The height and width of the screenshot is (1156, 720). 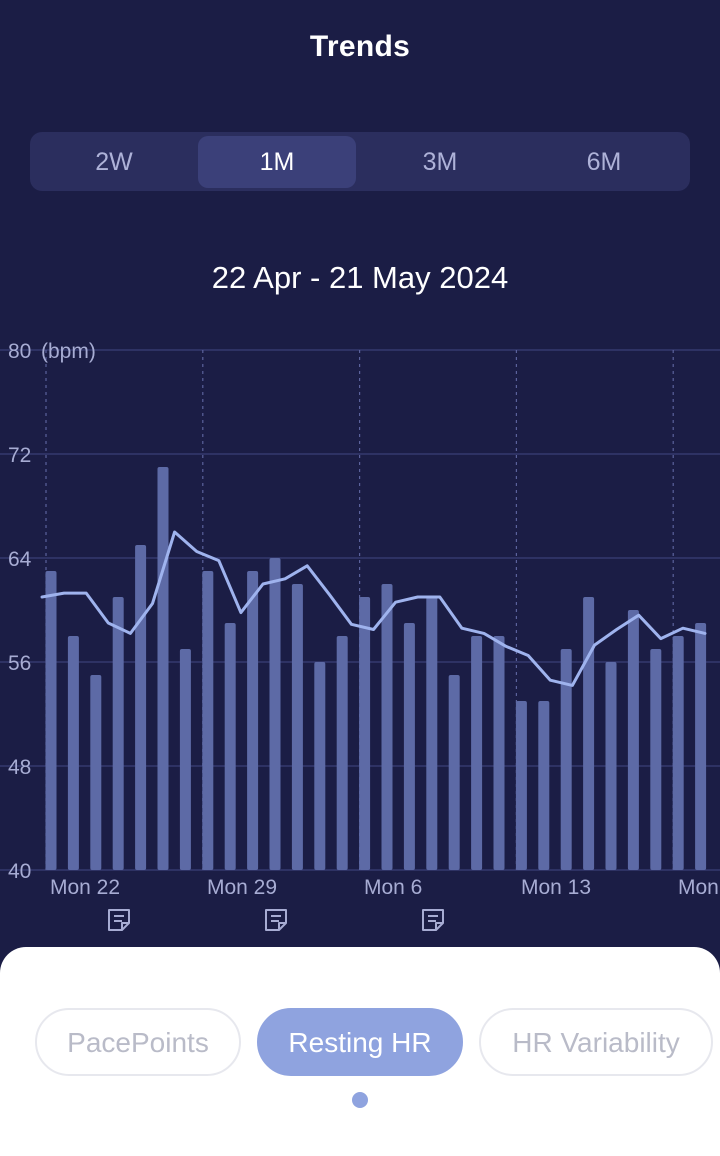 I want to click on pill-hr-variability: HR Variability, so click(x=596, y=1042).